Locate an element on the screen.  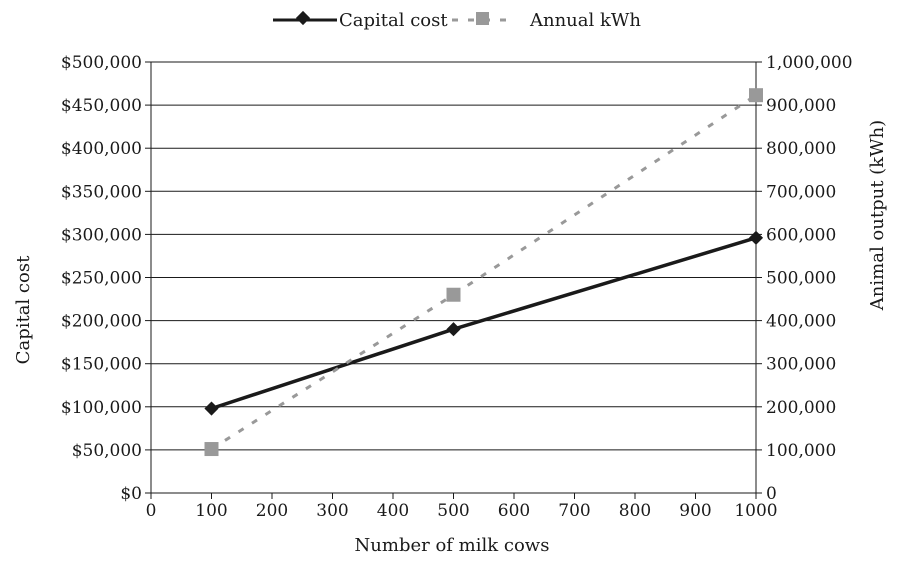
y-right-tick-label: 500,000 is located at coordinates (801, 279).